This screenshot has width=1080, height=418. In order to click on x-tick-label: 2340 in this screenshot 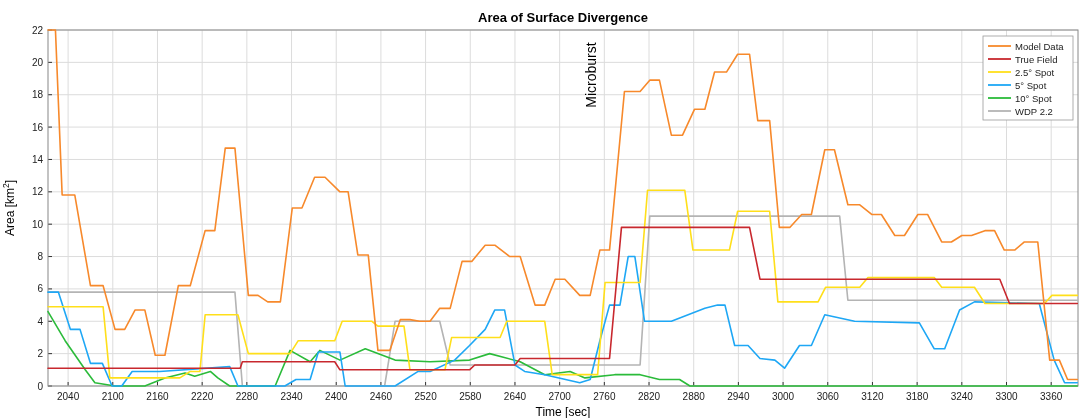, I will do `click(292, 396)`.